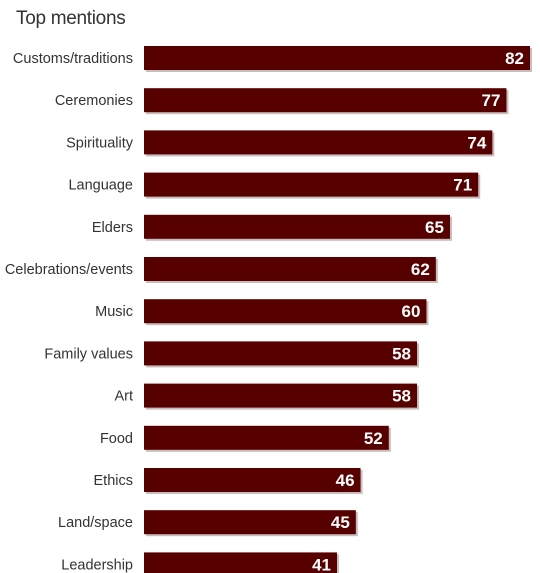 The image size is (540, 573). What do you see at coordinates (321, 564) in the screenshot?
I see `value-label: 41` at bounding box center [321, 564].